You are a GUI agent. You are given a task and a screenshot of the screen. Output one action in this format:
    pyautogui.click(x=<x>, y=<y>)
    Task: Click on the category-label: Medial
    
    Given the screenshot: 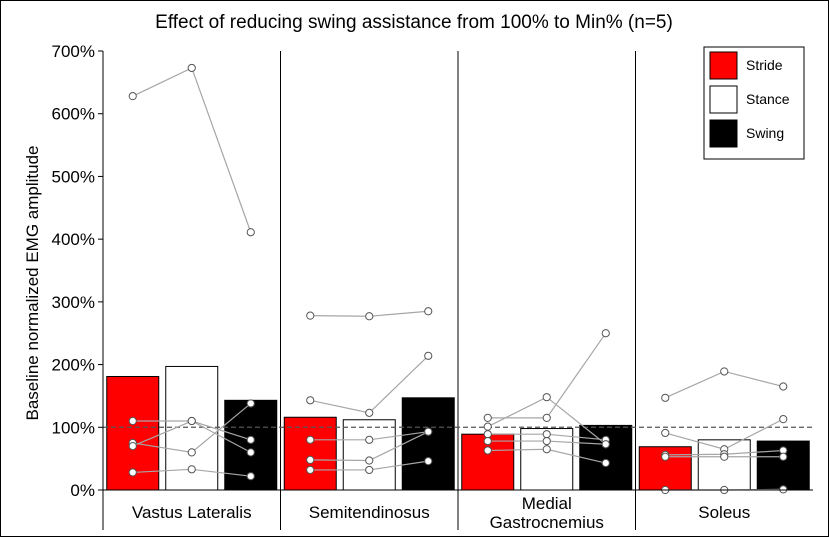 What is the action you would take?
    pyautogui.click(x=547, y=503)
    